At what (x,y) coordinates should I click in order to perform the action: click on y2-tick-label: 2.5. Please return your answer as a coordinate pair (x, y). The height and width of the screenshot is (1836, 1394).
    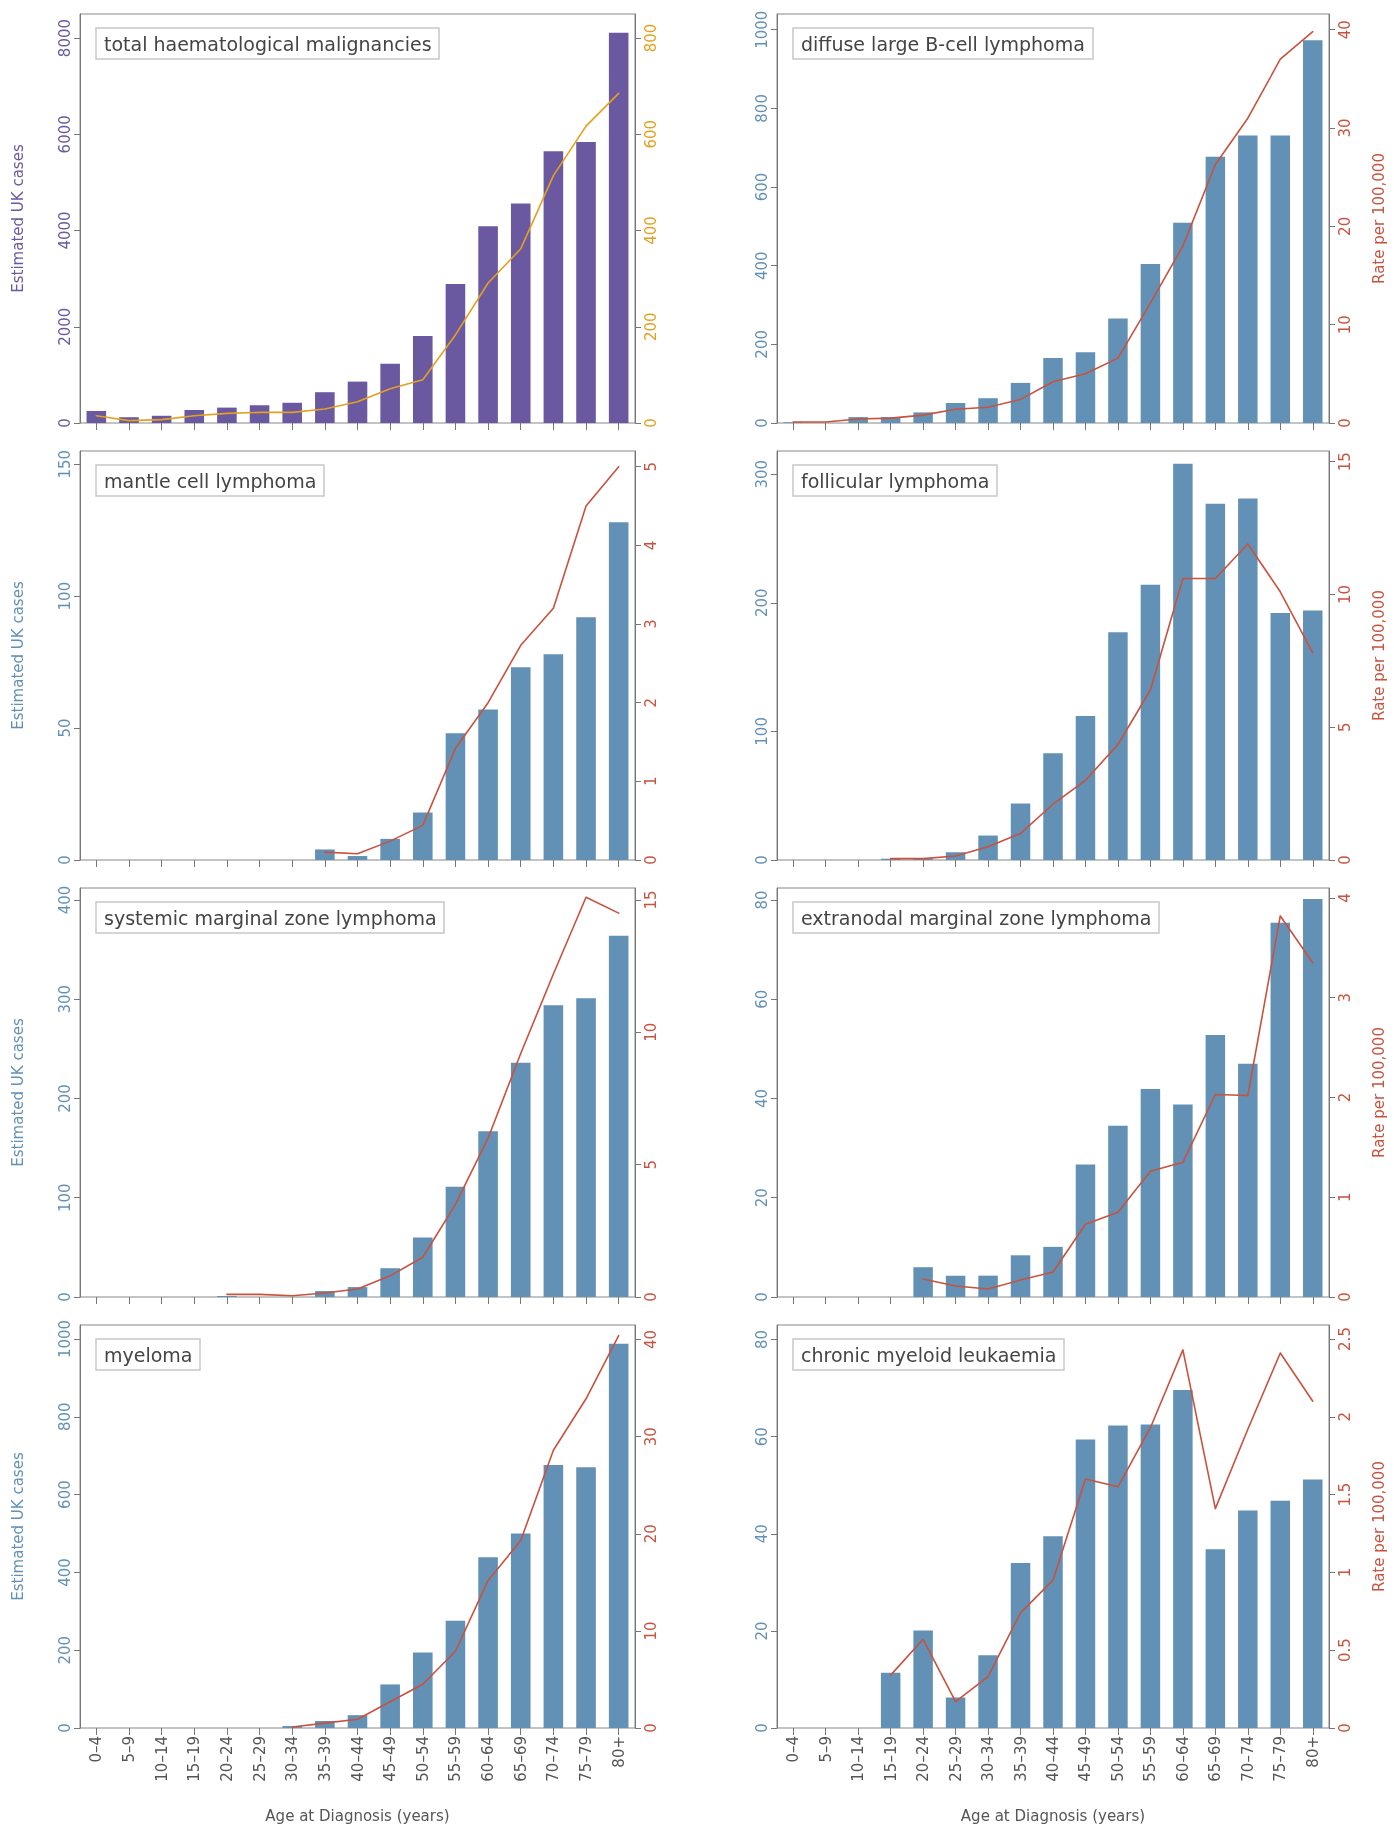
    Looking at the image, I should click on (1344, 1339).